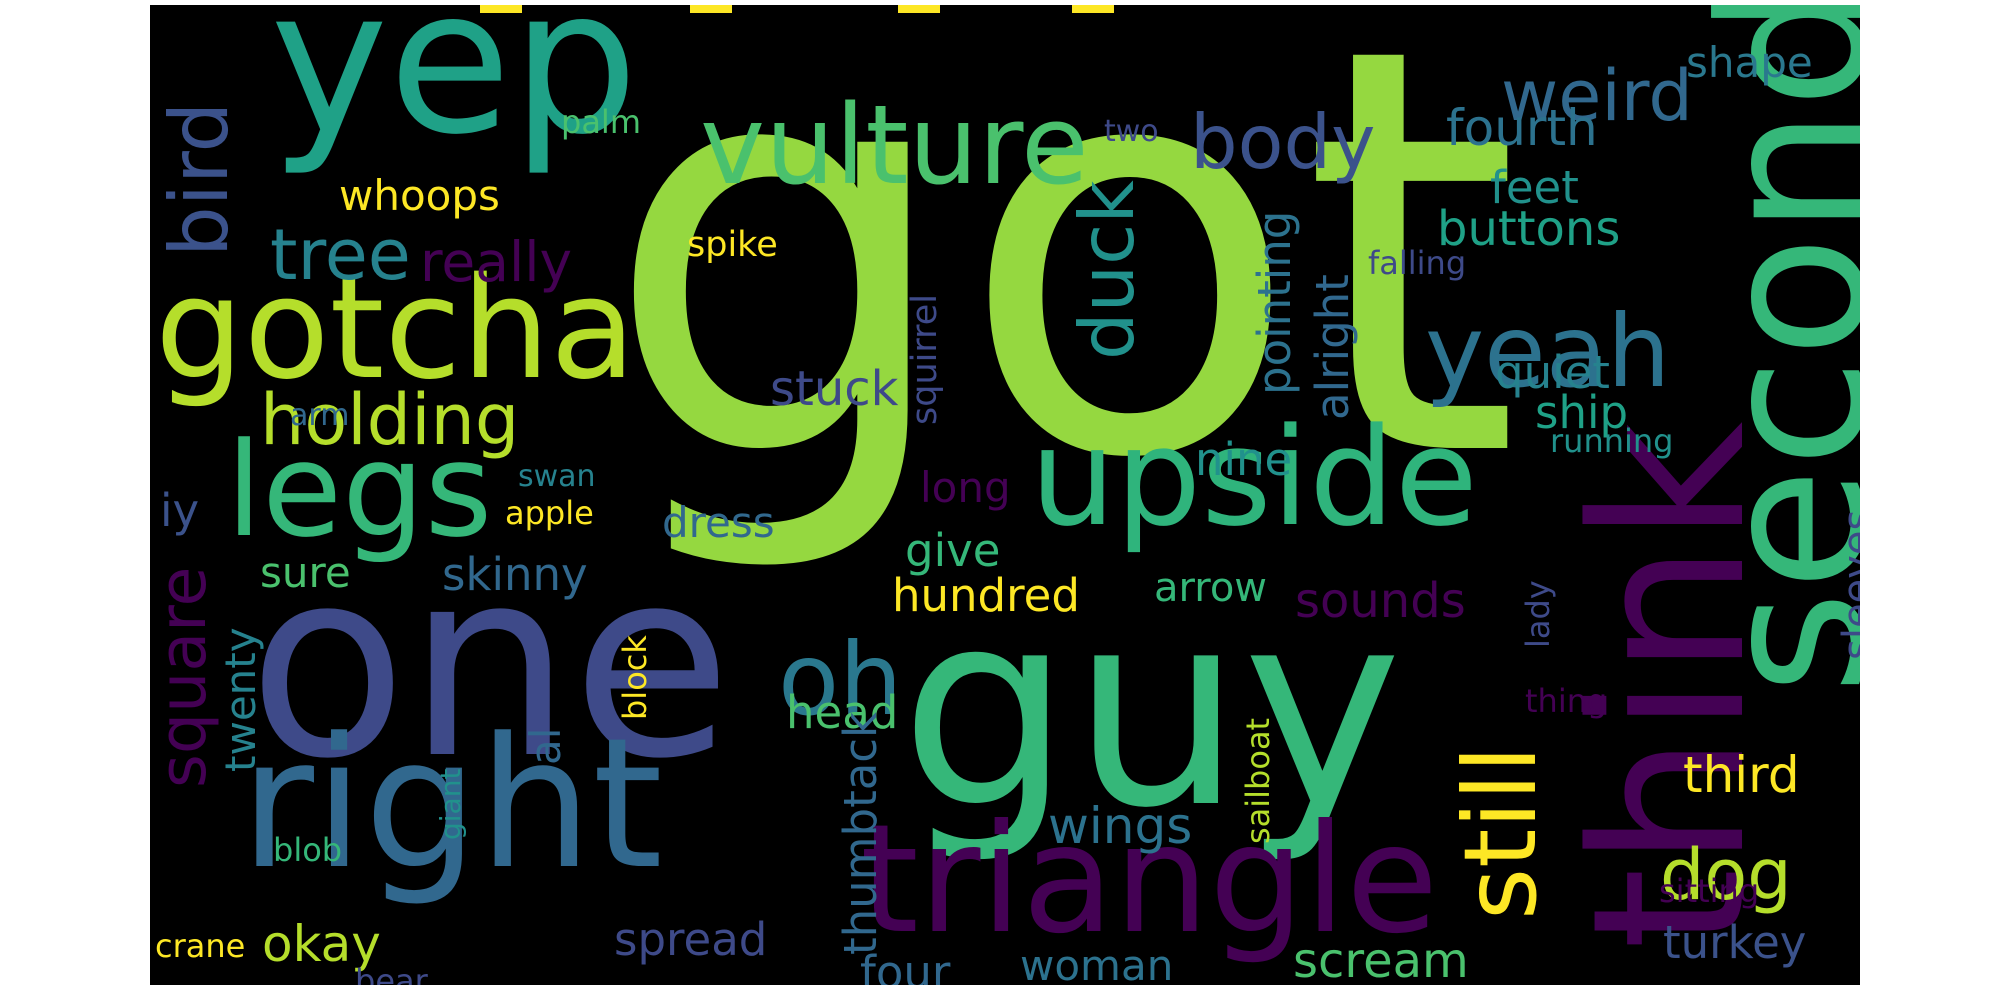 Image resolution: width=2000 pixels, height=1000 pixels. I want to click on word-right: right, so click(451, 804).